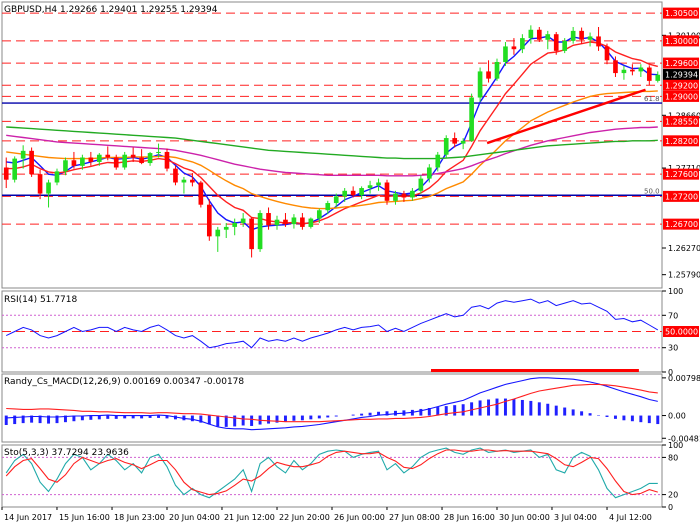 Image resolution: width=700 pixels, height=529 pixels. Describe the element at coordinates (66, 453) in the screenshot. I see `stochastic-title: Sto(5,3,3) 37.7294 23.9636` at that location.